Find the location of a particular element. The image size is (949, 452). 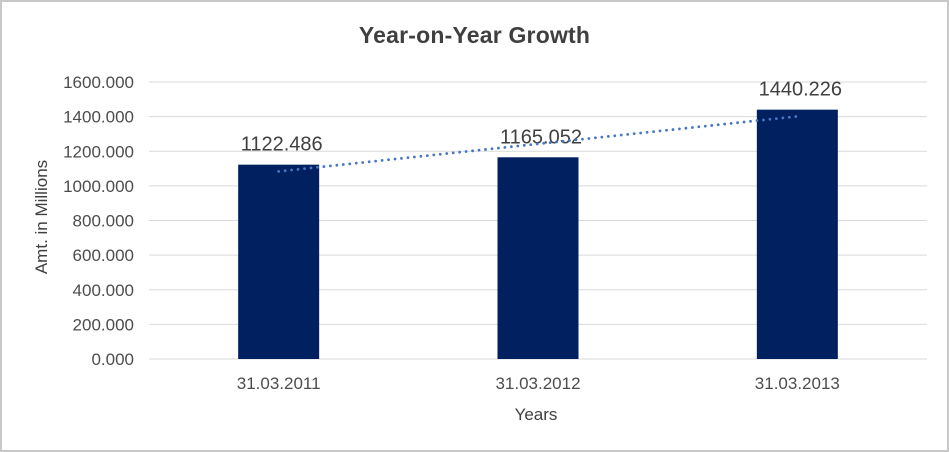

y-tick-label: 400.000 is located at coordinates (103, 290).